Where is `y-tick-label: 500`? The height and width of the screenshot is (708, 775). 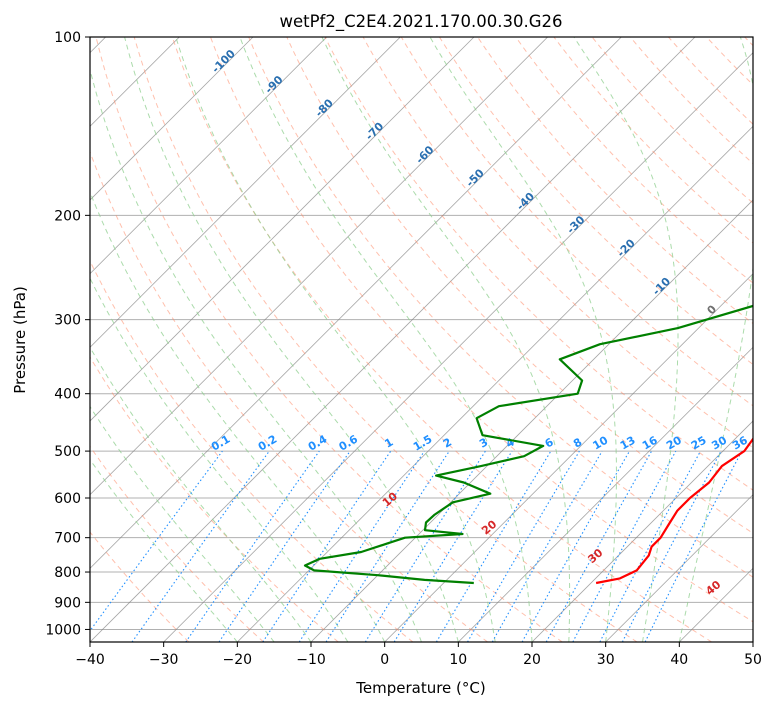
y-tick-label: 500 is located at coordinates (67, 452).